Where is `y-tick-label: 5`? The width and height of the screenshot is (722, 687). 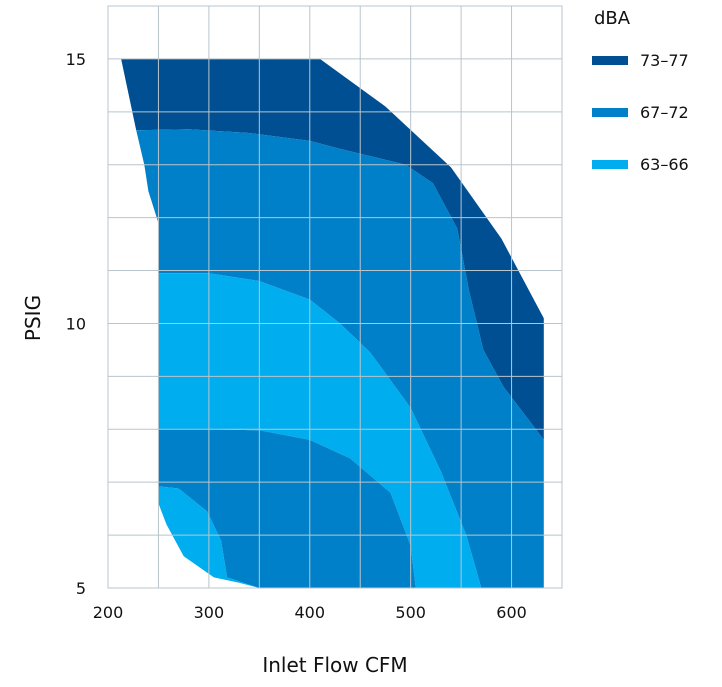
y-tick-label: 5 is located at coordinates (81, 588).